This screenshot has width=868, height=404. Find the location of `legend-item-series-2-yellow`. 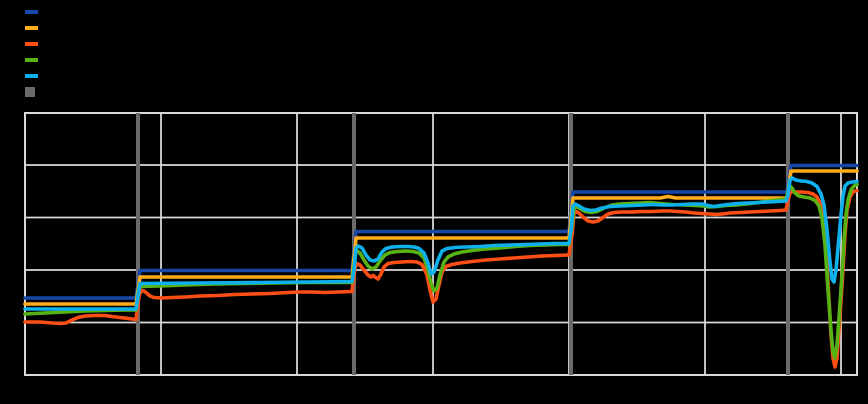

legend-item-series-2-yellow is located at coordinates (34, 28).